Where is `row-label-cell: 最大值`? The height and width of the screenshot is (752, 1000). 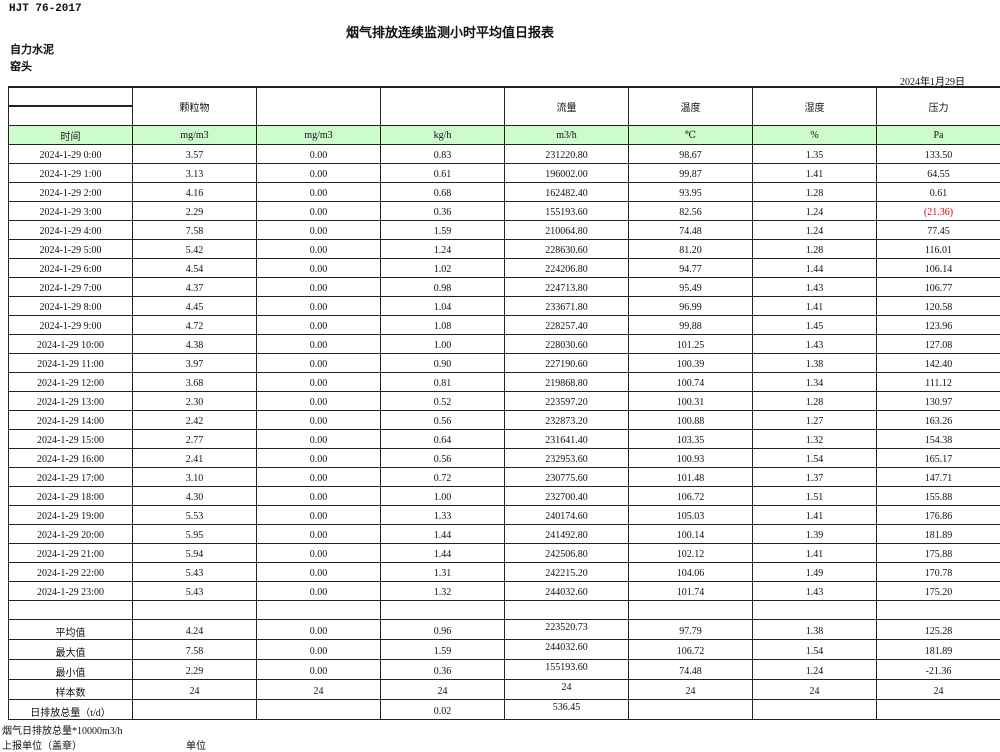
row-label-cell: 最大值 is located at coordinates (71, 650).